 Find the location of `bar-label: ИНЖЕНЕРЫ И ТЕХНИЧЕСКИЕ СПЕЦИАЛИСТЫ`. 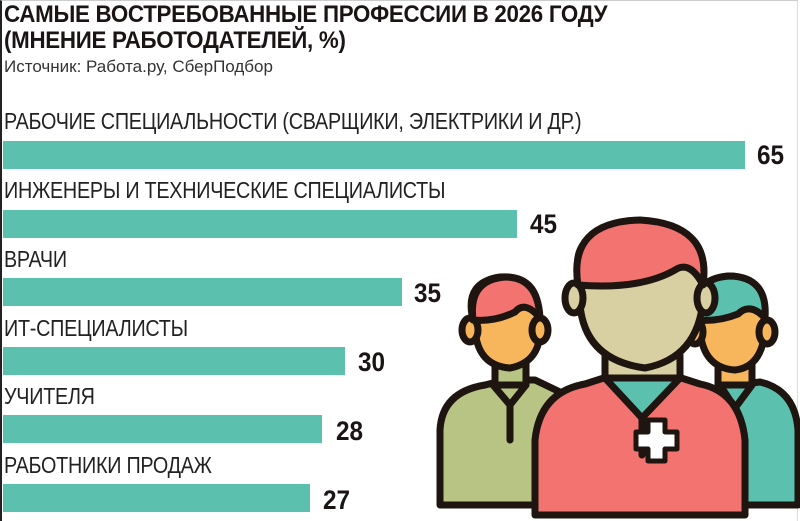

bar-label: ИНЖЕНЕРЫ И ТЕХНИЧЕСКИЕ СПЕЦИАЛИСТЫ is located at coordinates (225, 190).